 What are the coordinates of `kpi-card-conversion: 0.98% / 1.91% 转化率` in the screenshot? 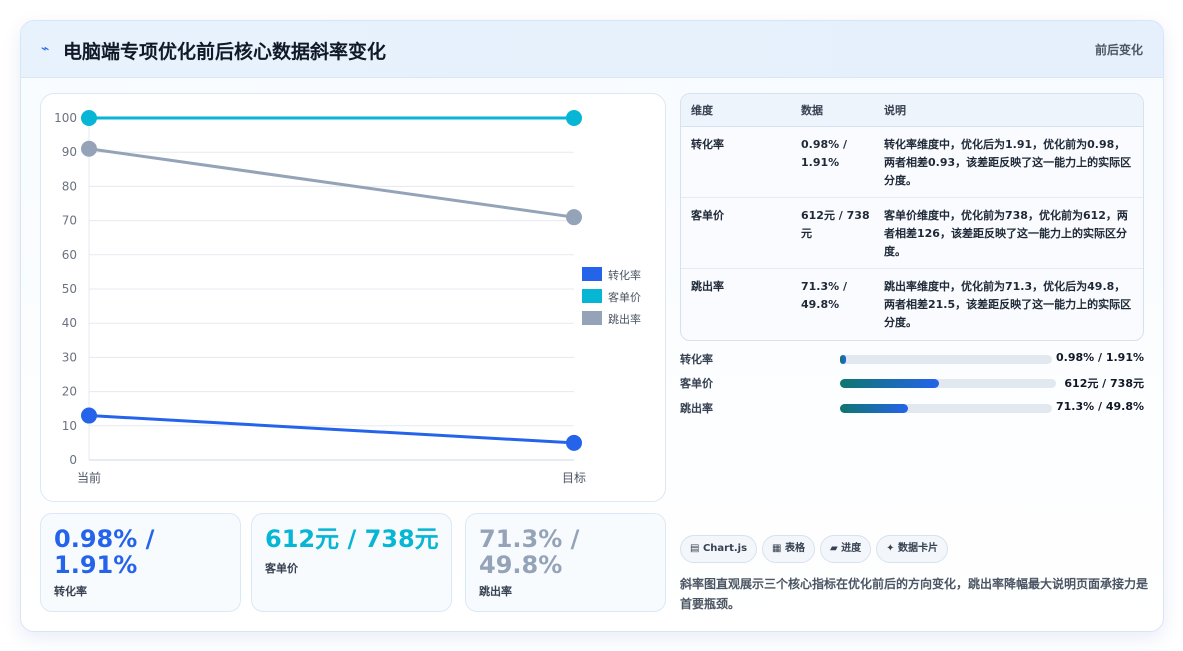 It's located at (140, 562).